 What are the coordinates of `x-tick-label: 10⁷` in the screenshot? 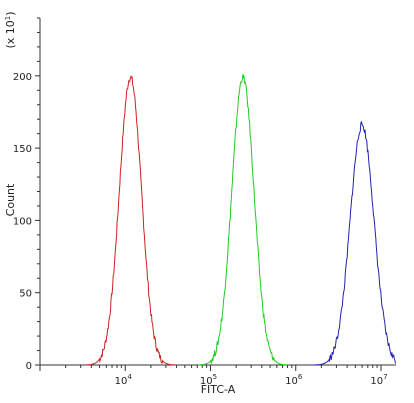 It's located at (378, 380).